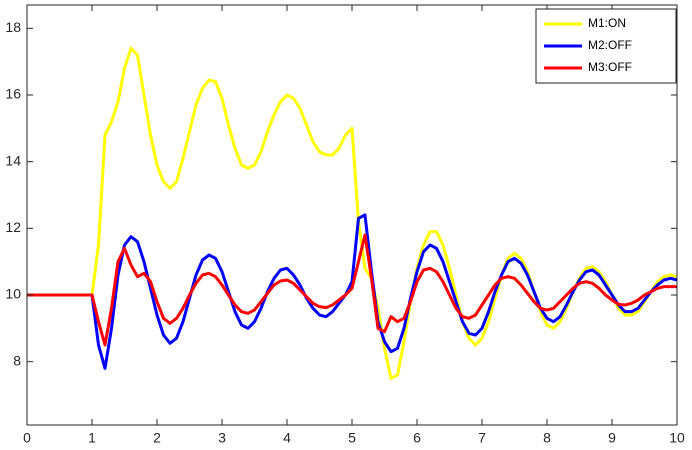  What do you see at coordinates (13, 160) in the screenshot?
I see `y-tick-label: 14` at bounding box center [13, 160].